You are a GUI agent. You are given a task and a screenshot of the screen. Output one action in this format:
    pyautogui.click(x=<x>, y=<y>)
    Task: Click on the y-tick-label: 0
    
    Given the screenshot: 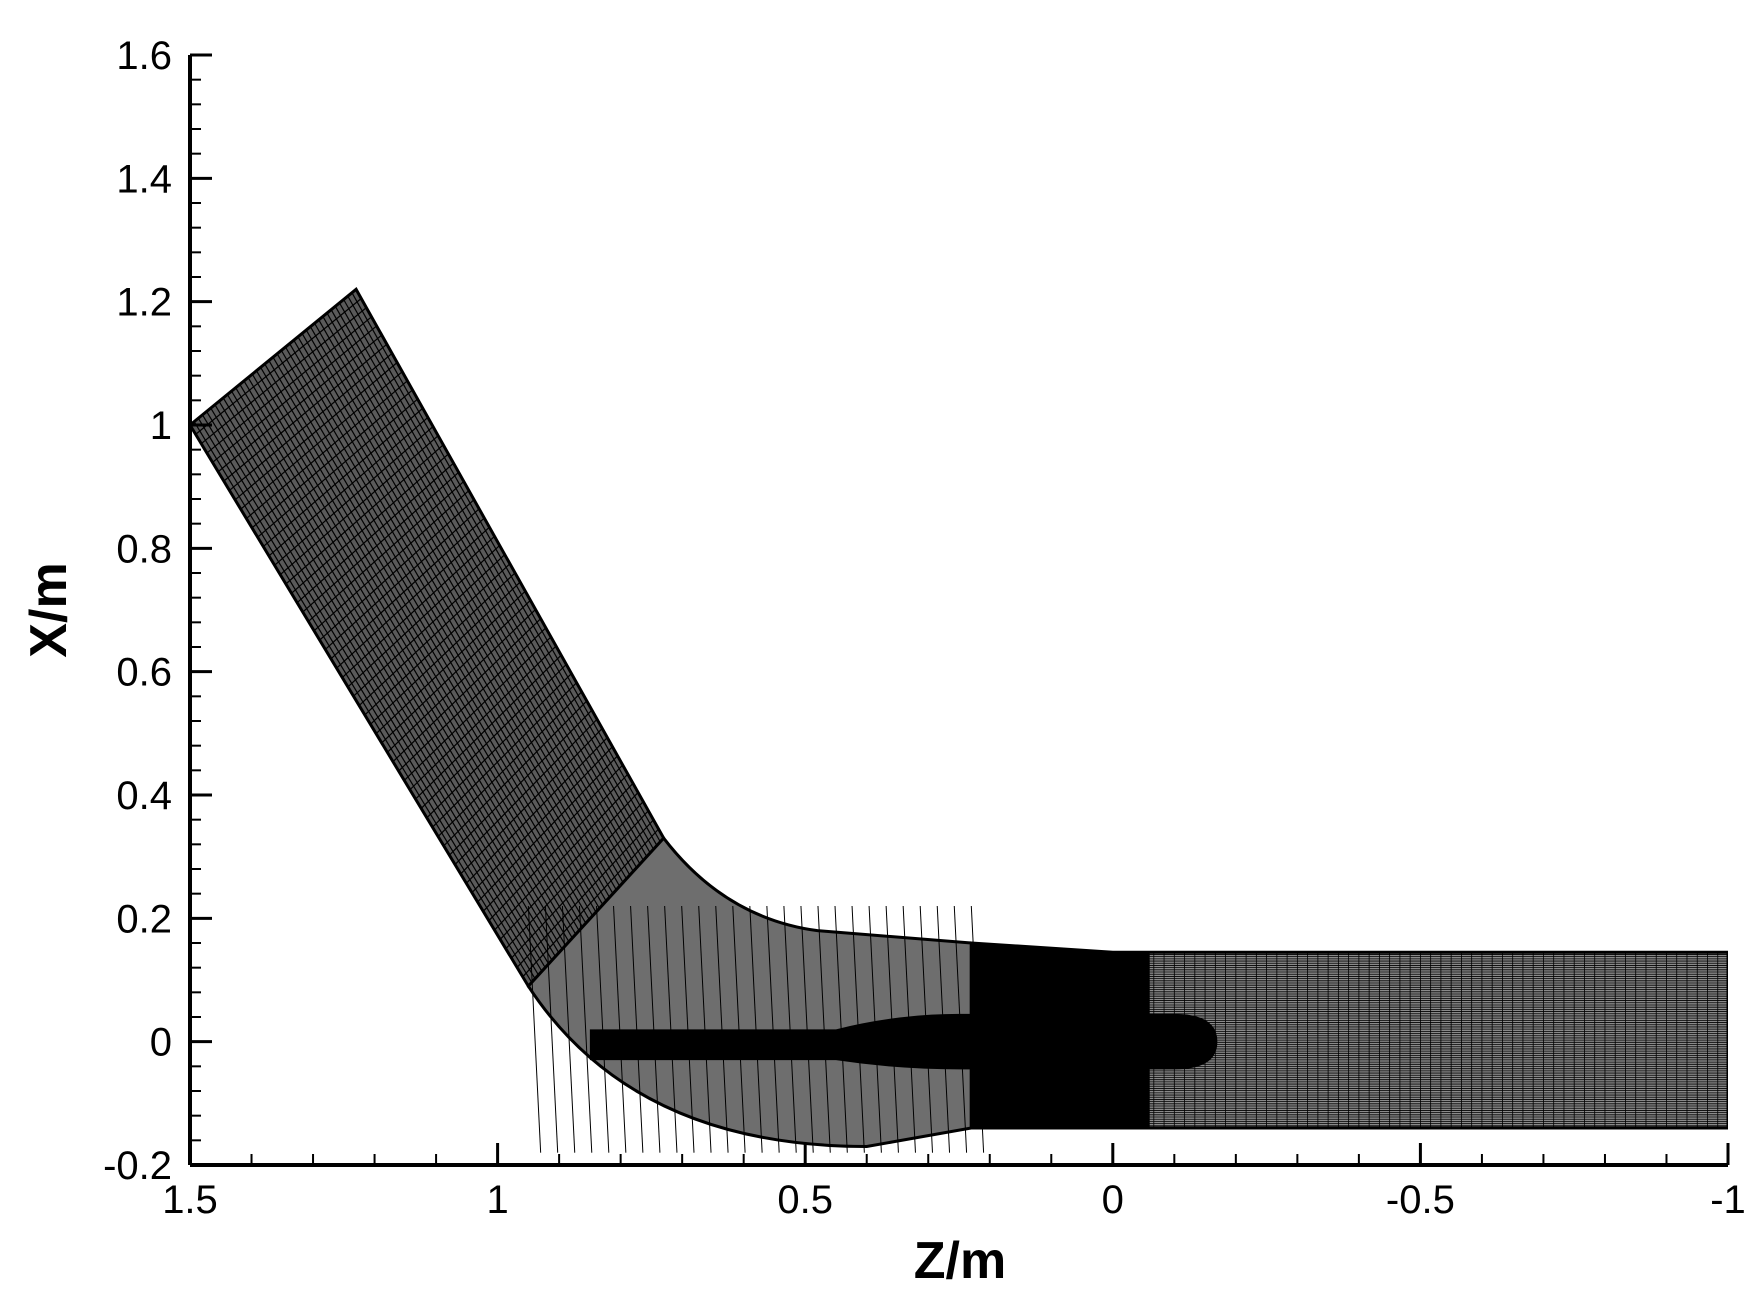 What is the action you would take?
    pyautogui.click(x=161, y=1043)
    